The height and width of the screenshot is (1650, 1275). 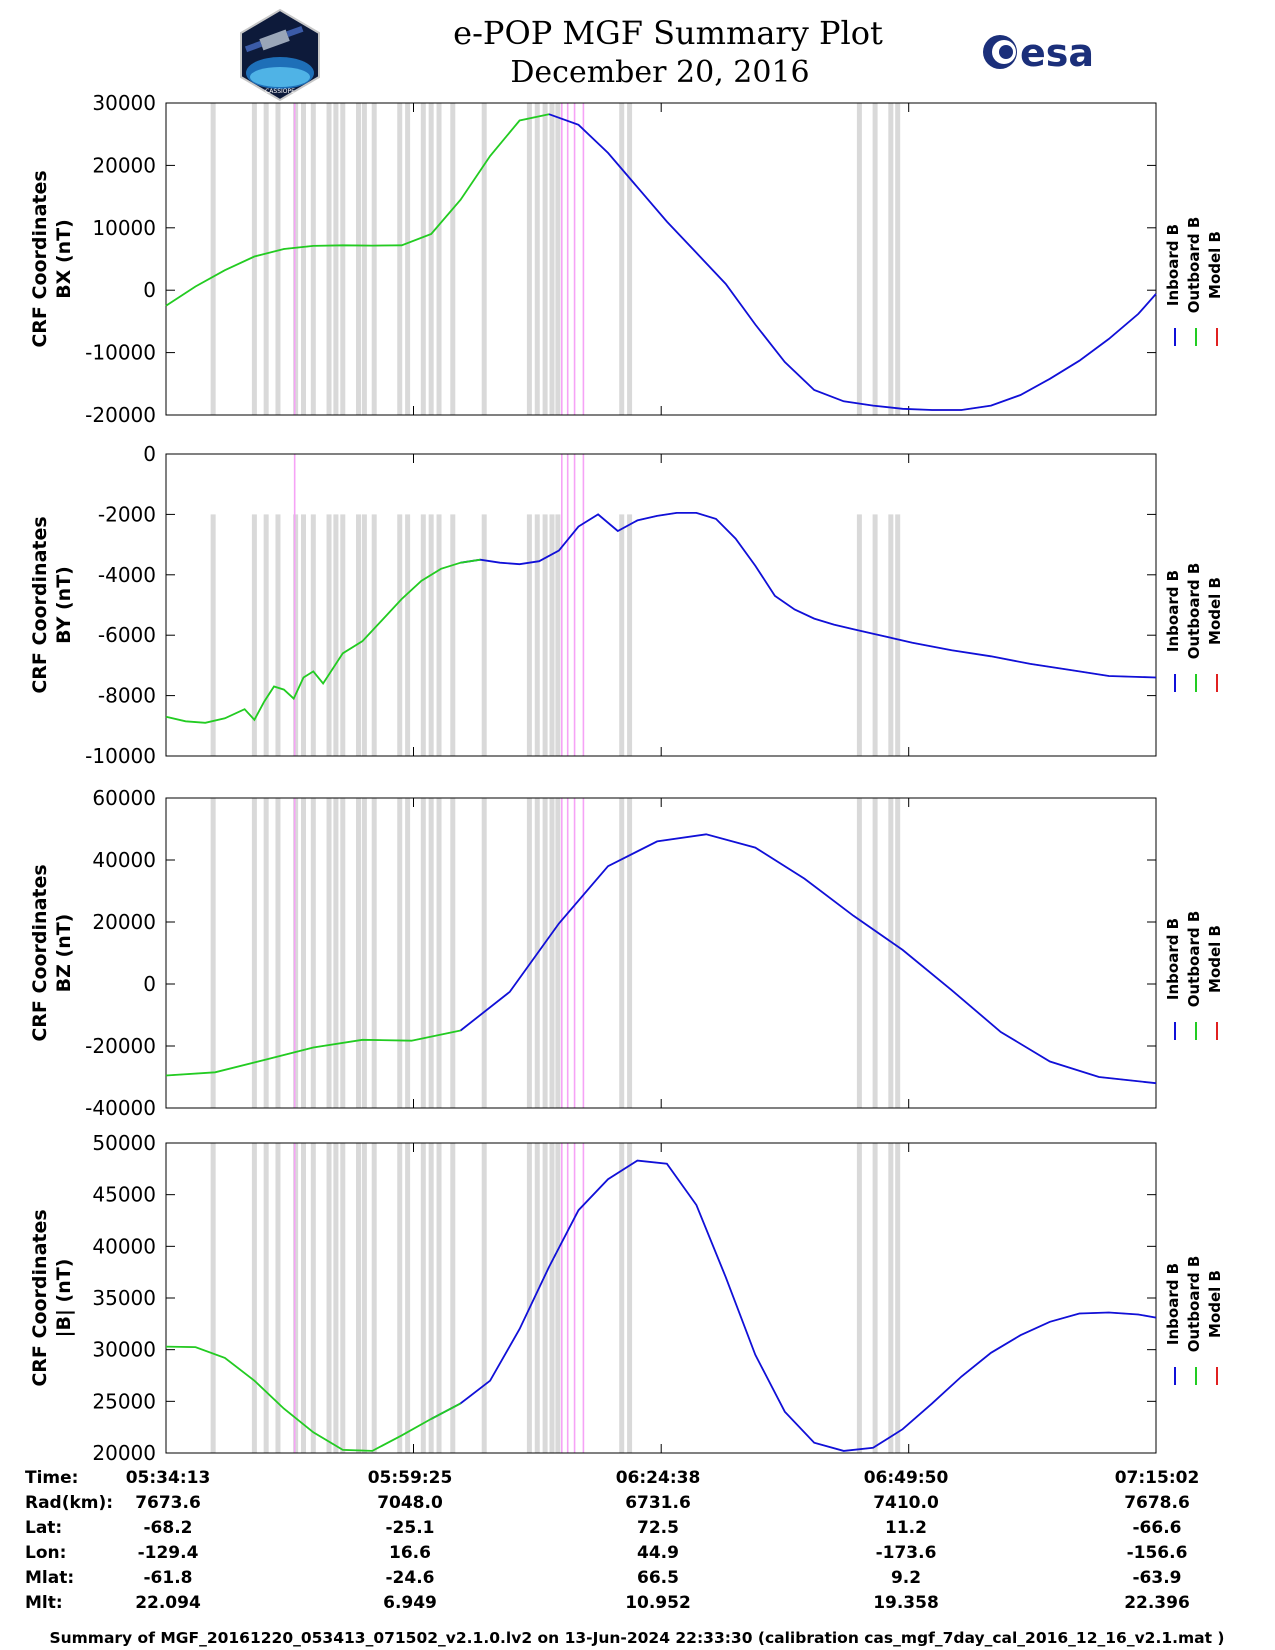 I want to click on table-cell: 44.9, so click(x=658, y=1553).